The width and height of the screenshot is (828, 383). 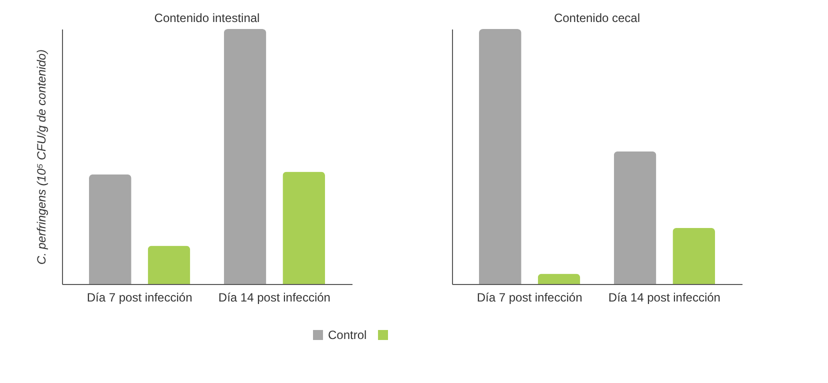 I want to click on chart-title: Contenido cecal, so click(x=597, y=18).